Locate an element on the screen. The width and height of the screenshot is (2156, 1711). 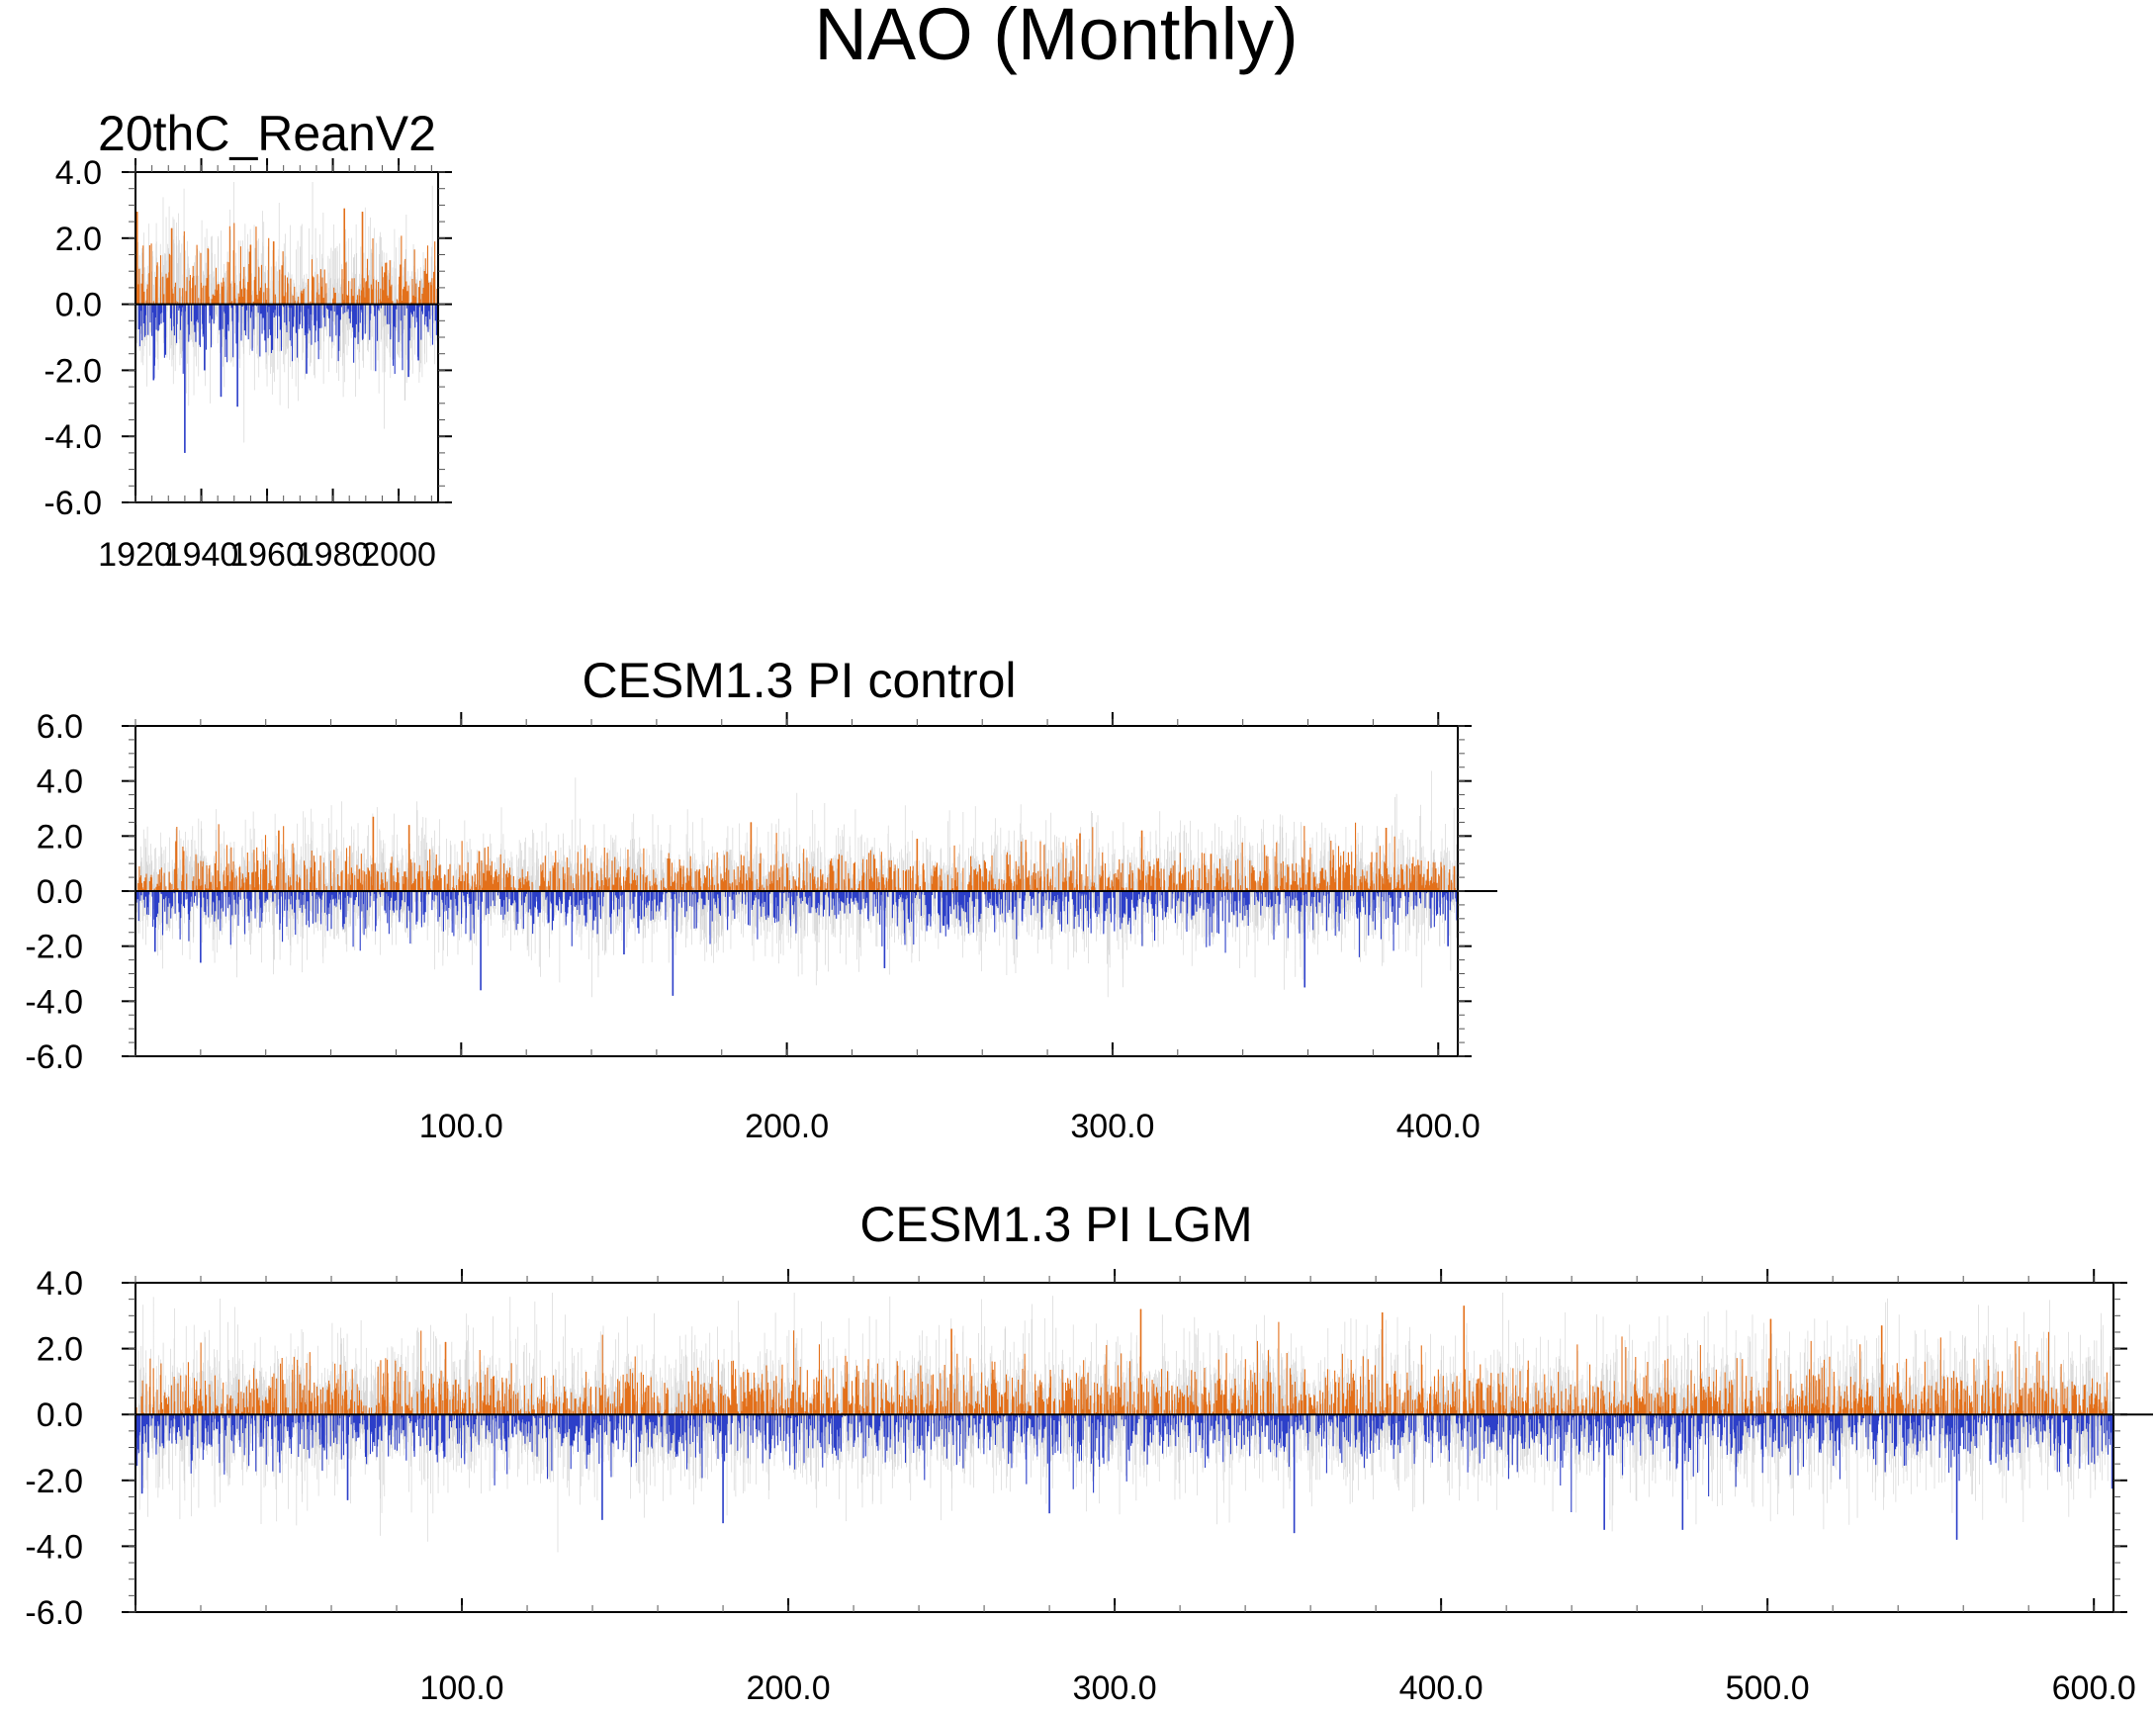
panel-title: CESM1.3 PI LGM is located at coordinates (1055, 1224).